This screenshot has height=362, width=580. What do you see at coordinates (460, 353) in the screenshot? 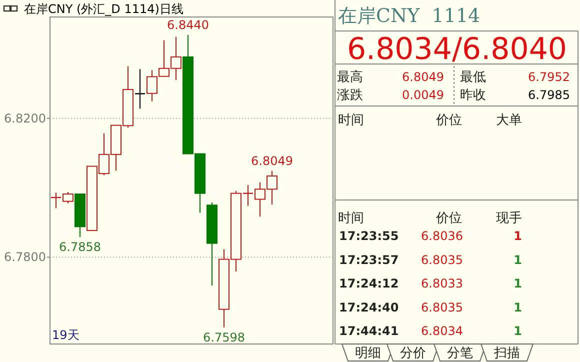
I see `text: 分笔` at bounding box center [460, 353].